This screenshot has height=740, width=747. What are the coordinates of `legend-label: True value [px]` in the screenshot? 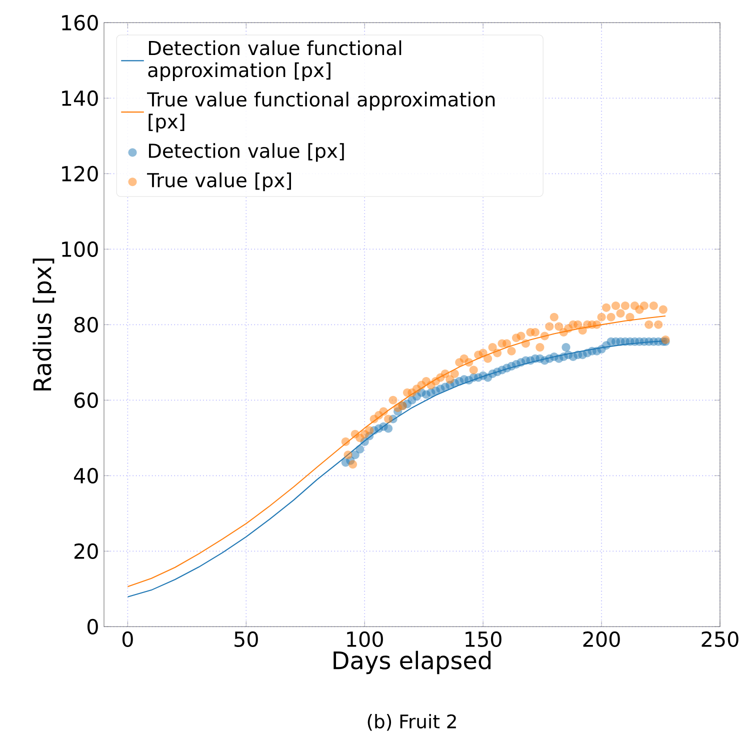 It's located at (219, 182).